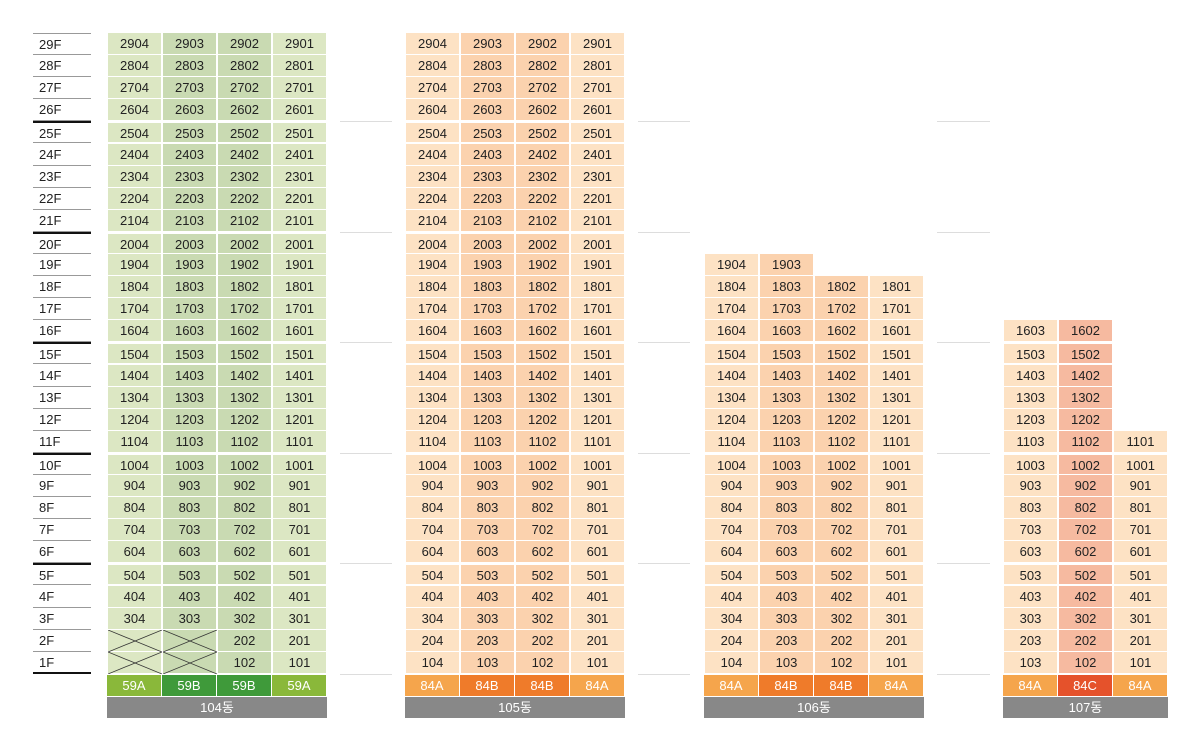  Describe the element at coordinates (487, 287) in the screenshot. I see `unit-cell: 1803` at that location.